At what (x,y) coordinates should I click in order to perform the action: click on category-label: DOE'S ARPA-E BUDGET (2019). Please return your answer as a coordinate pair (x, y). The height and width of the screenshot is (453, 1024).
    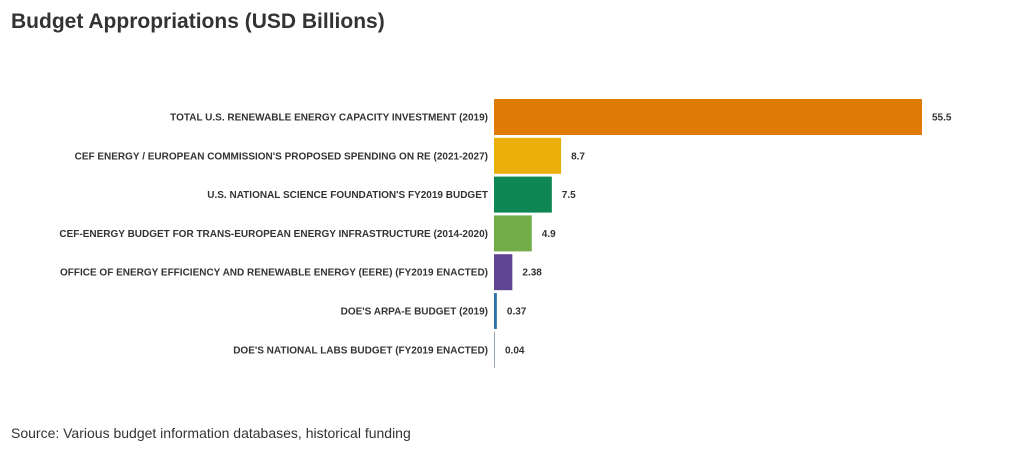
    Looking at the image, I should click on (414, 312).